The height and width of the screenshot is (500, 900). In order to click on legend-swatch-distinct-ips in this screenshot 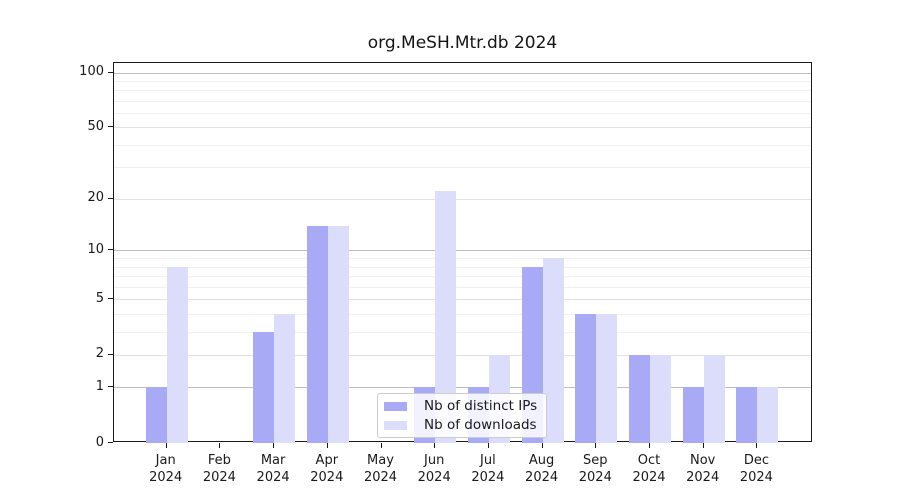, I will do `click(395, 406)`.